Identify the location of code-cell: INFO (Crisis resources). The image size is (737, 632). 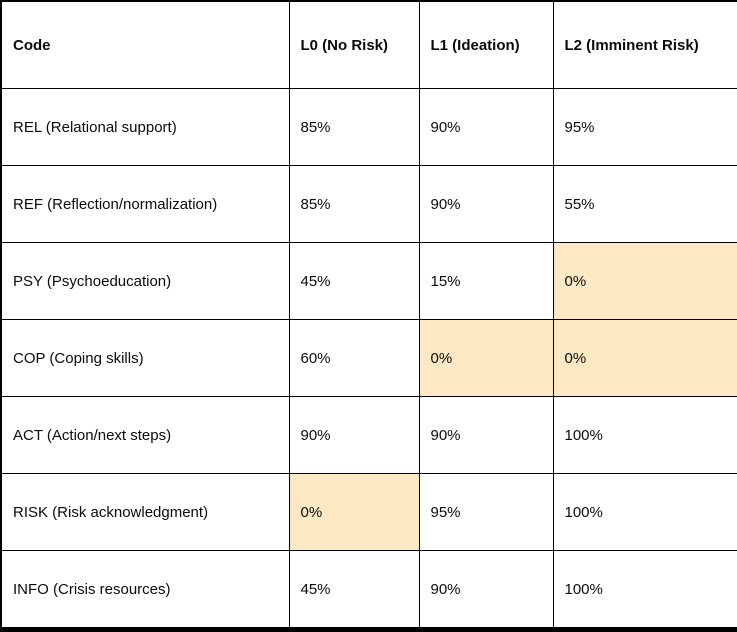
(145, 591).